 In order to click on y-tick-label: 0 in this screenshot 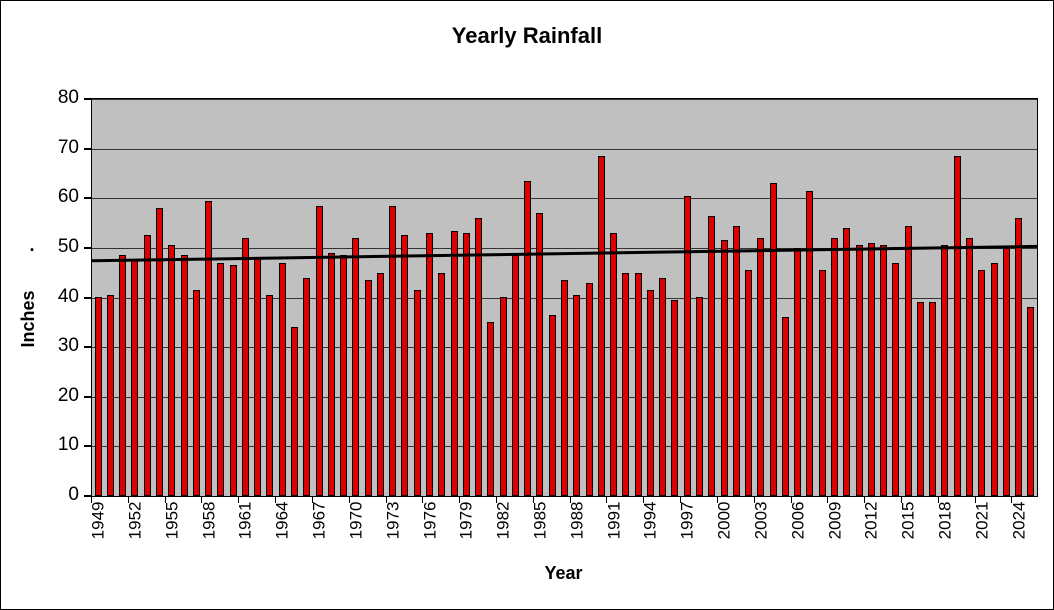, I will do `click(73, 494)`.